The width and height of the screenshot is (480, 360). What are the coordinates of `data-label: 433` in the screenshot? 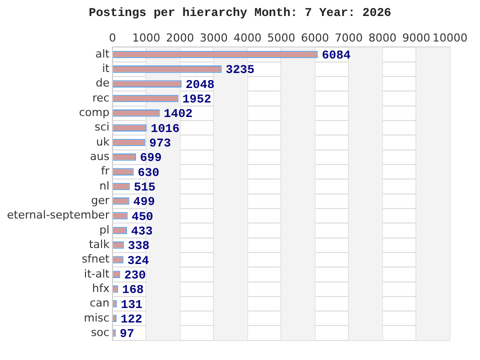 It's located at (142, 231).